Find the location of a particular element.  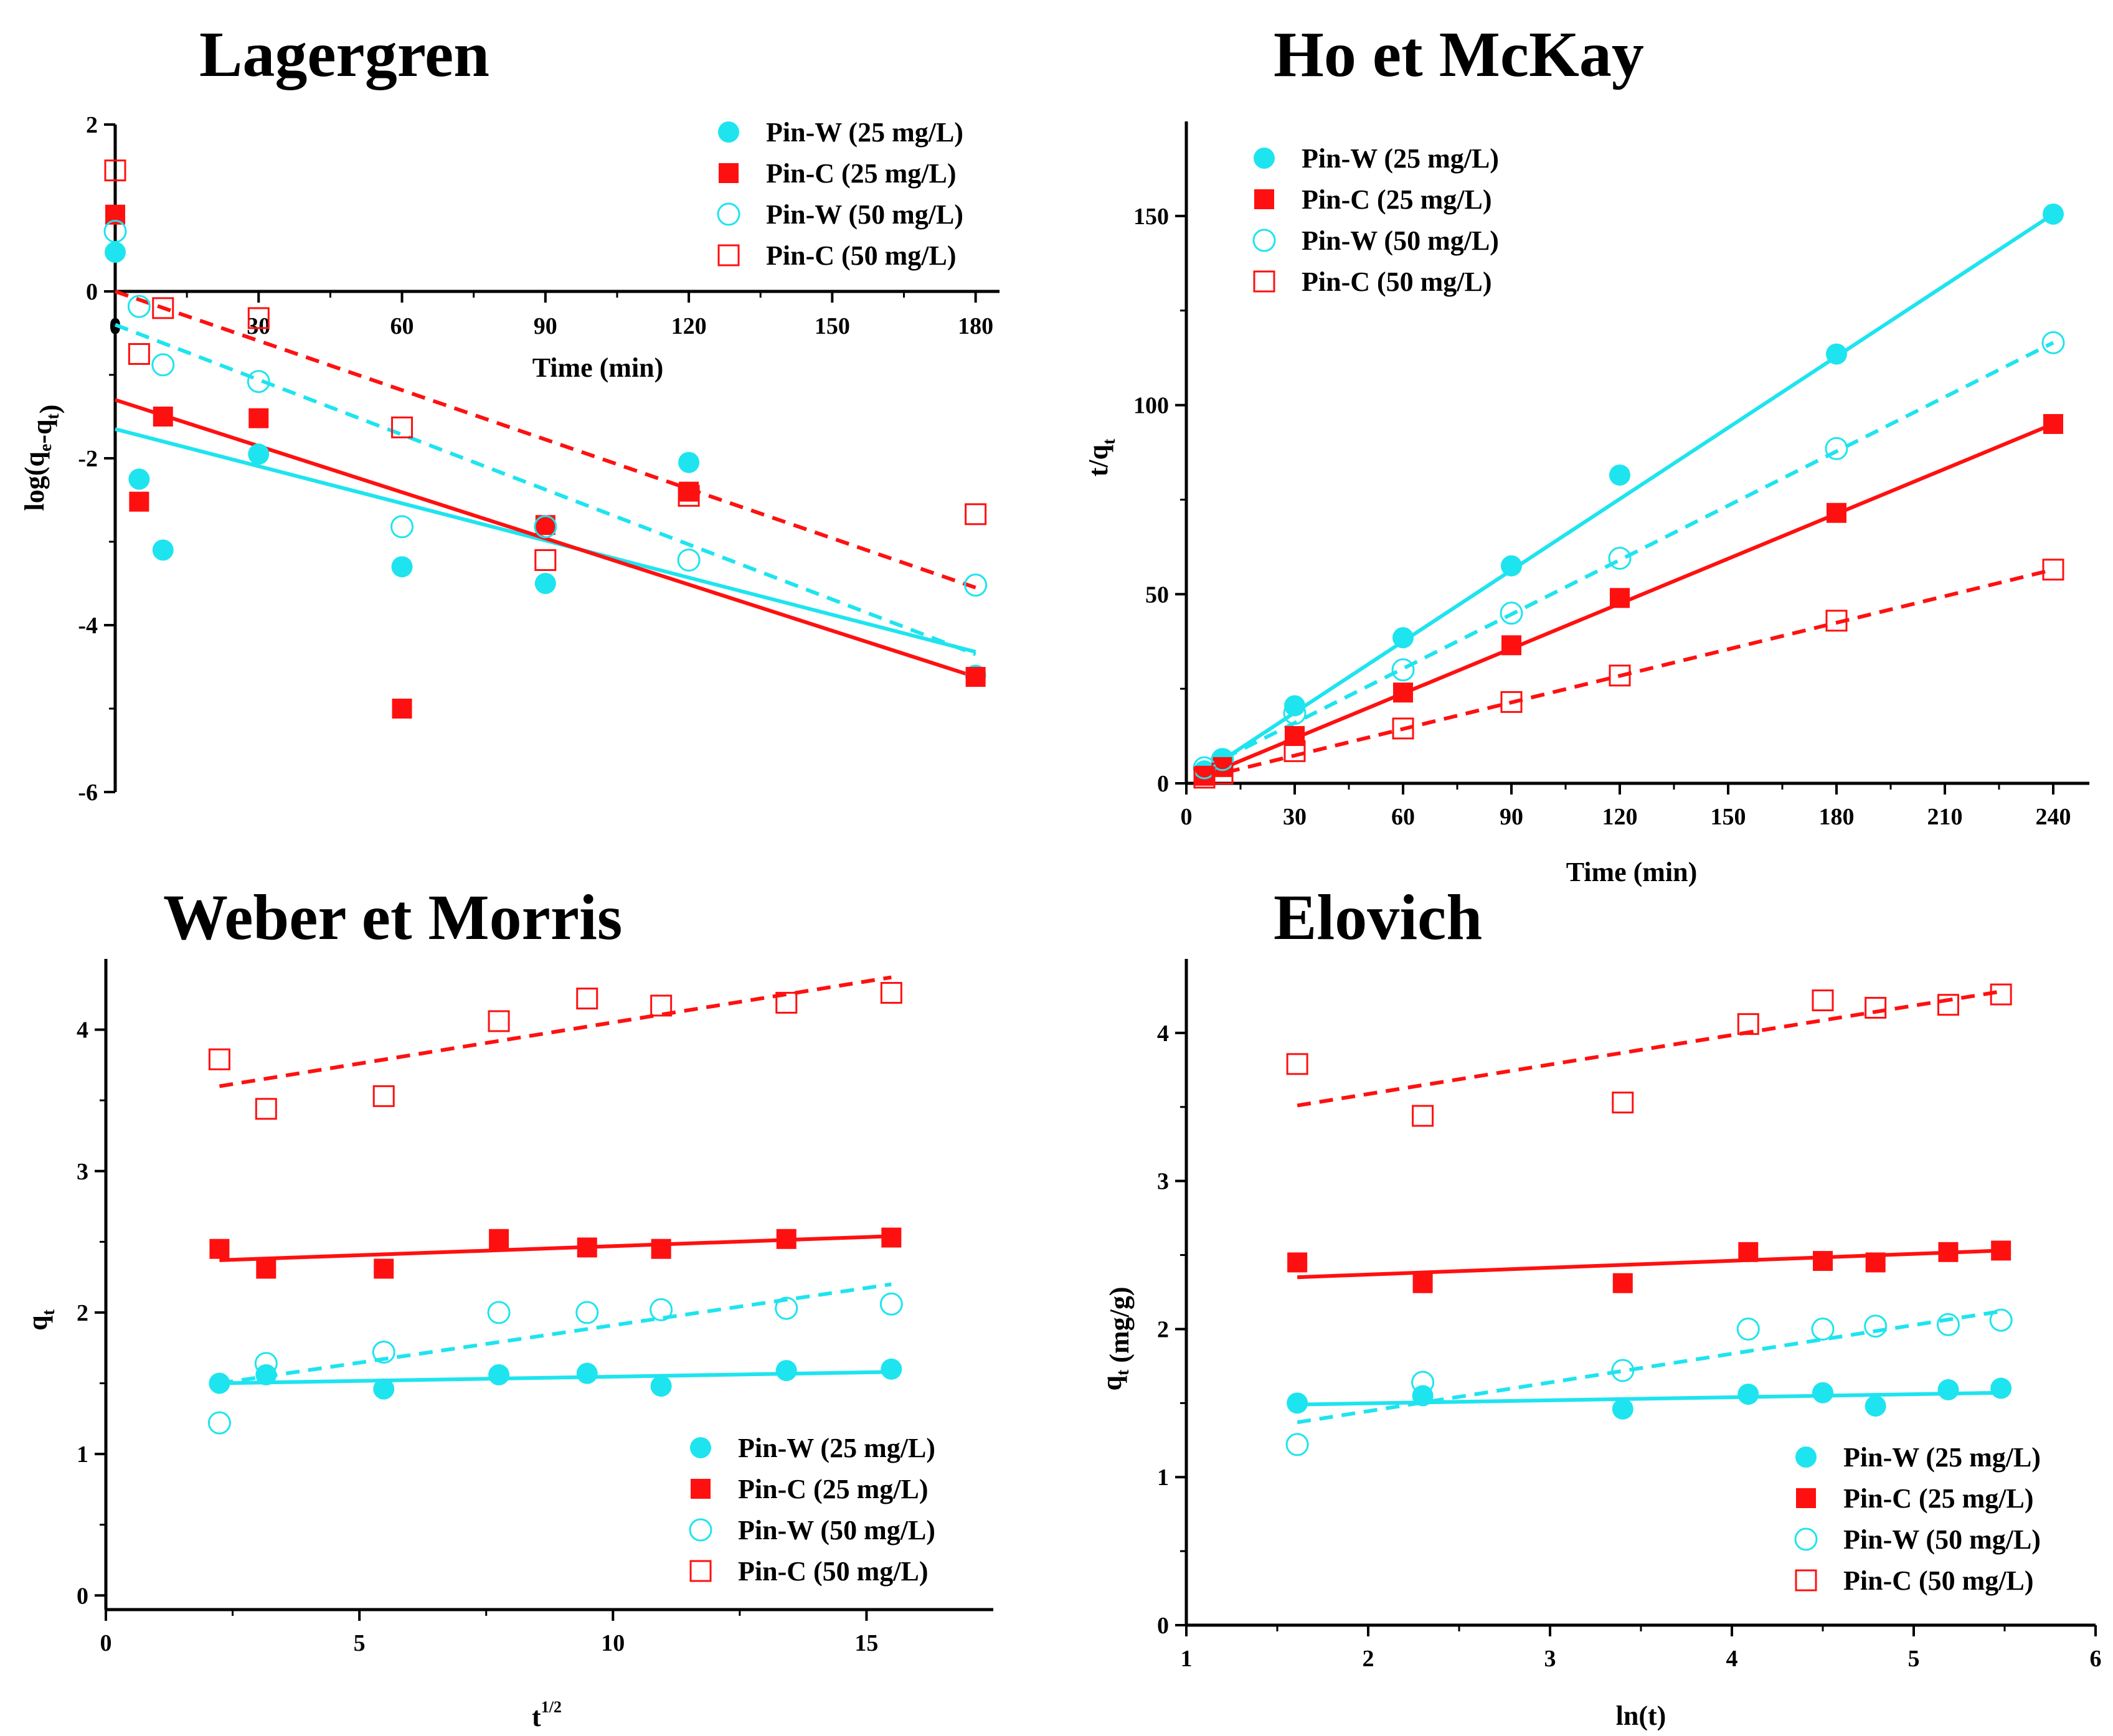

lagergren-legend-label-2: Pin-W (50 mg/L) is located at coordinates (864, 215).